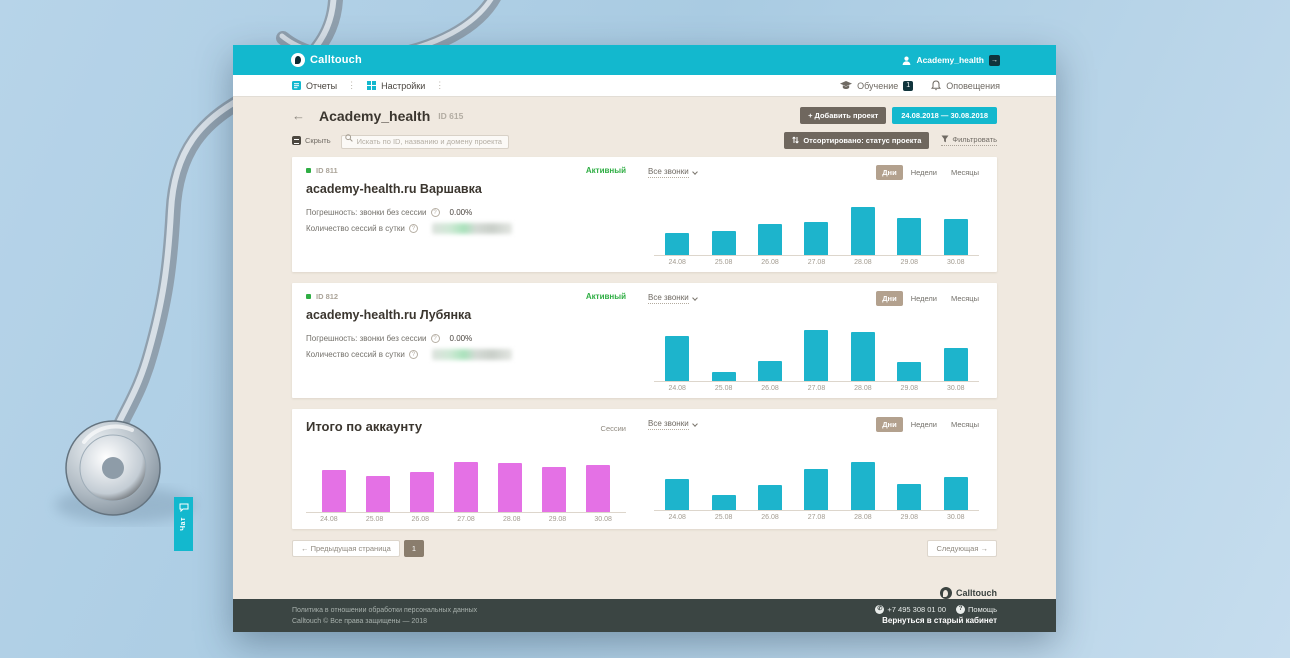 Image resolution: width=1290 pixels, height=658 pixels. Describe the element at coordinates (322, 85) in the screenshot. I see `menu-reports-label: Отчеты` at that location.